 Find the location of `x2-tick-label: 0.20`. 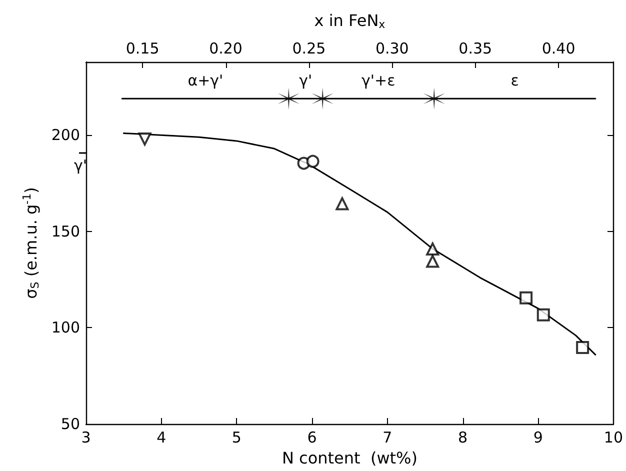

x2-tick-label: 0.20 is located at coordinates (225, 49).